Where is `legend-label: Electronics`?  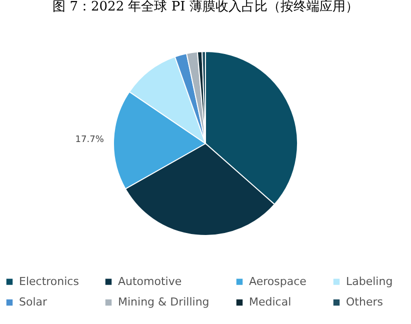
legend-label: Electronics is located at coordinates (49, 281).